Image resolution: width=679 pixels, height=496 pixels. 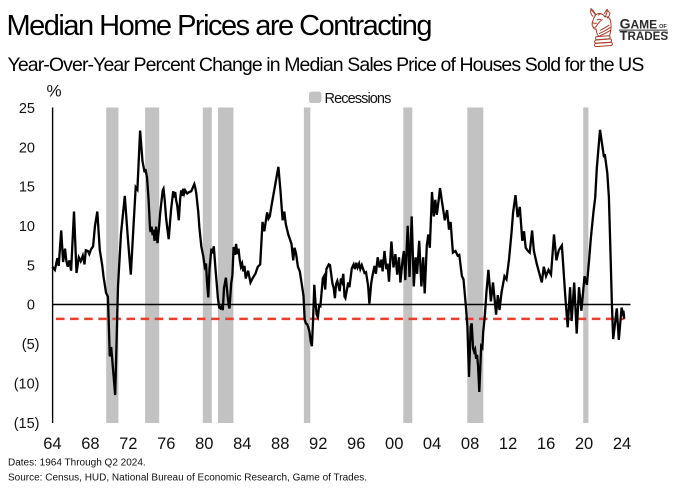 I want to click on svg-text: 76, so click(x=166, y=444).